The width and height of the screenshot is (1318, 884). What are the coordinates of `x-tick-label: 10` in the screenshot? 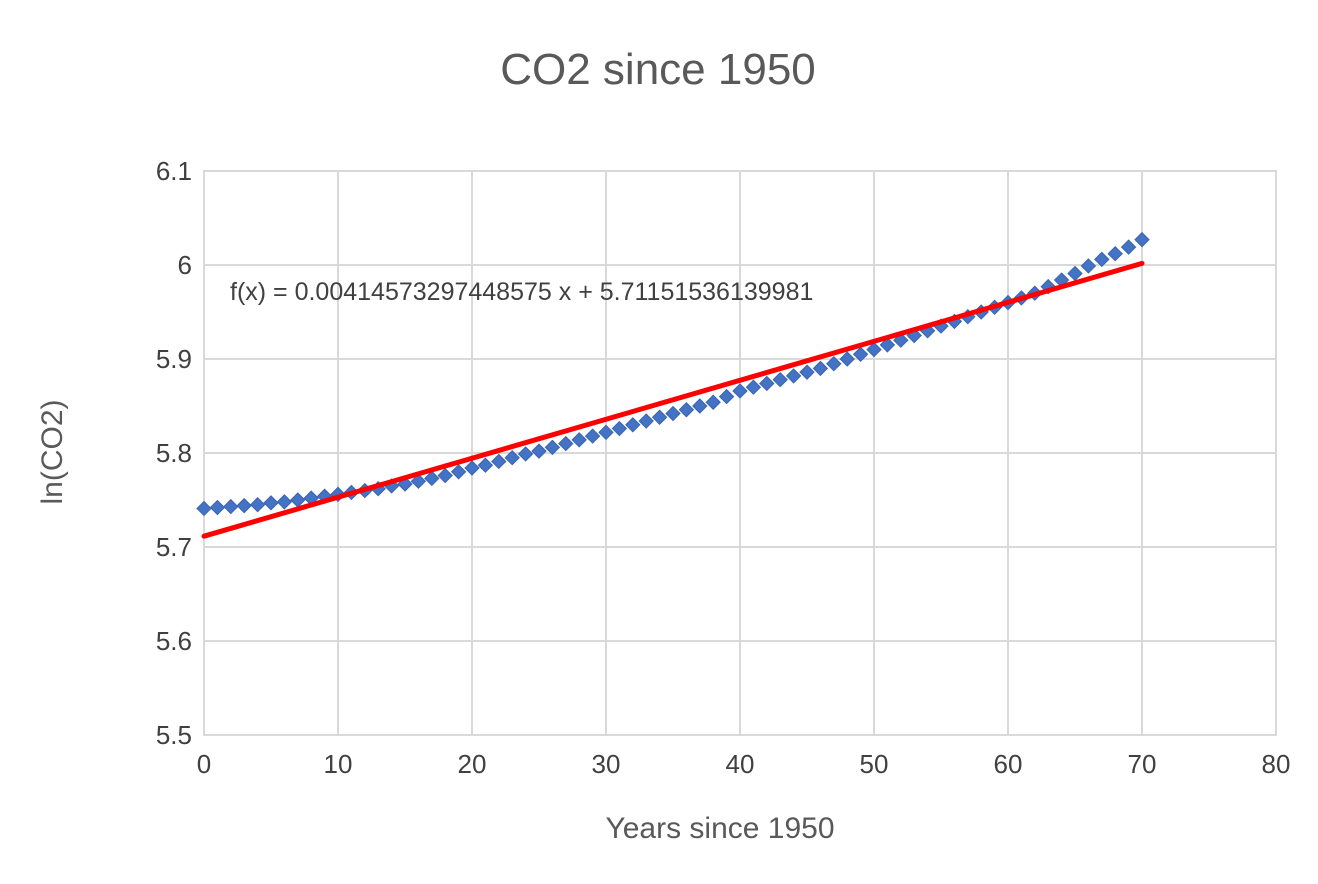 It's located at (338, 764).